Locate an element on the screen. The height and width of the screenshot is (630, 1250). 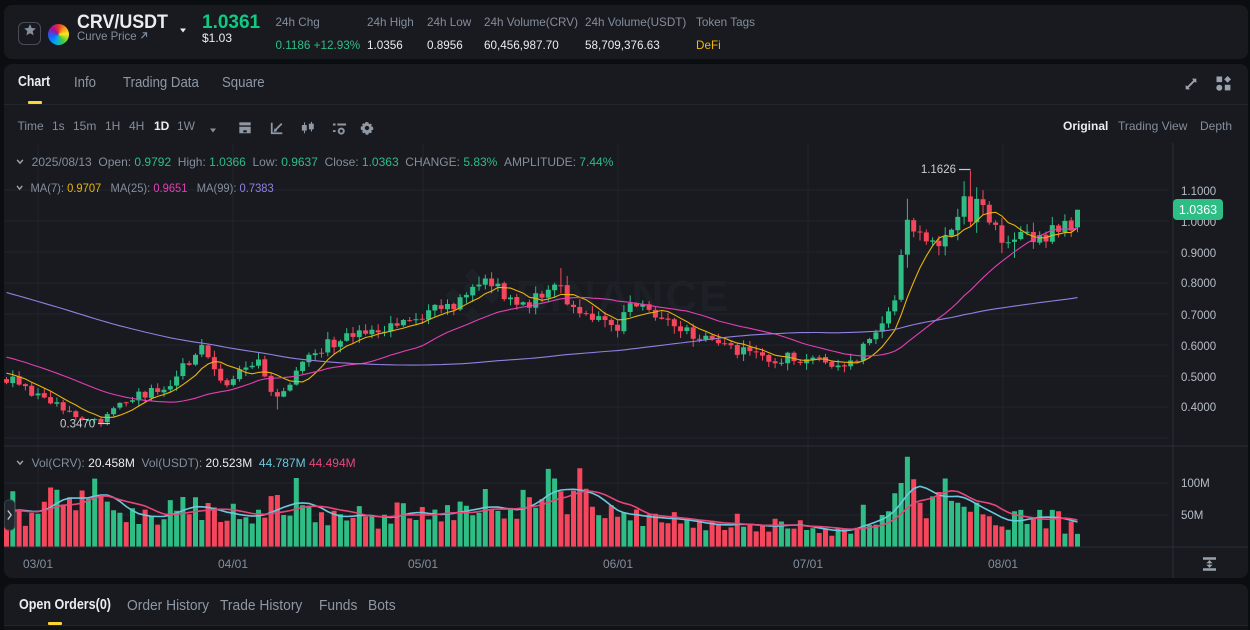
svg-text: 05/01 is located at coordinates (423, 564).